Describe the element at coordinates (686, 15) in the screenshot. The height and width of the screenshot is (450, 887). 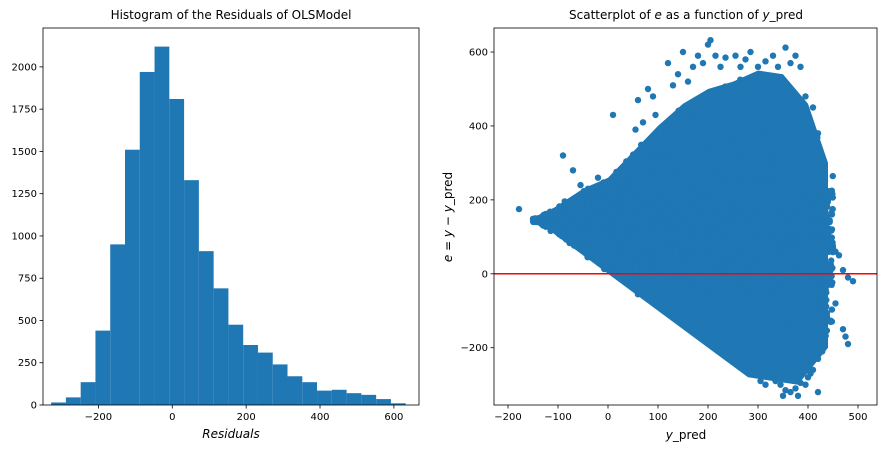
I see `scatter-title: Scatterplot of e as a function of y_pred` at that location.